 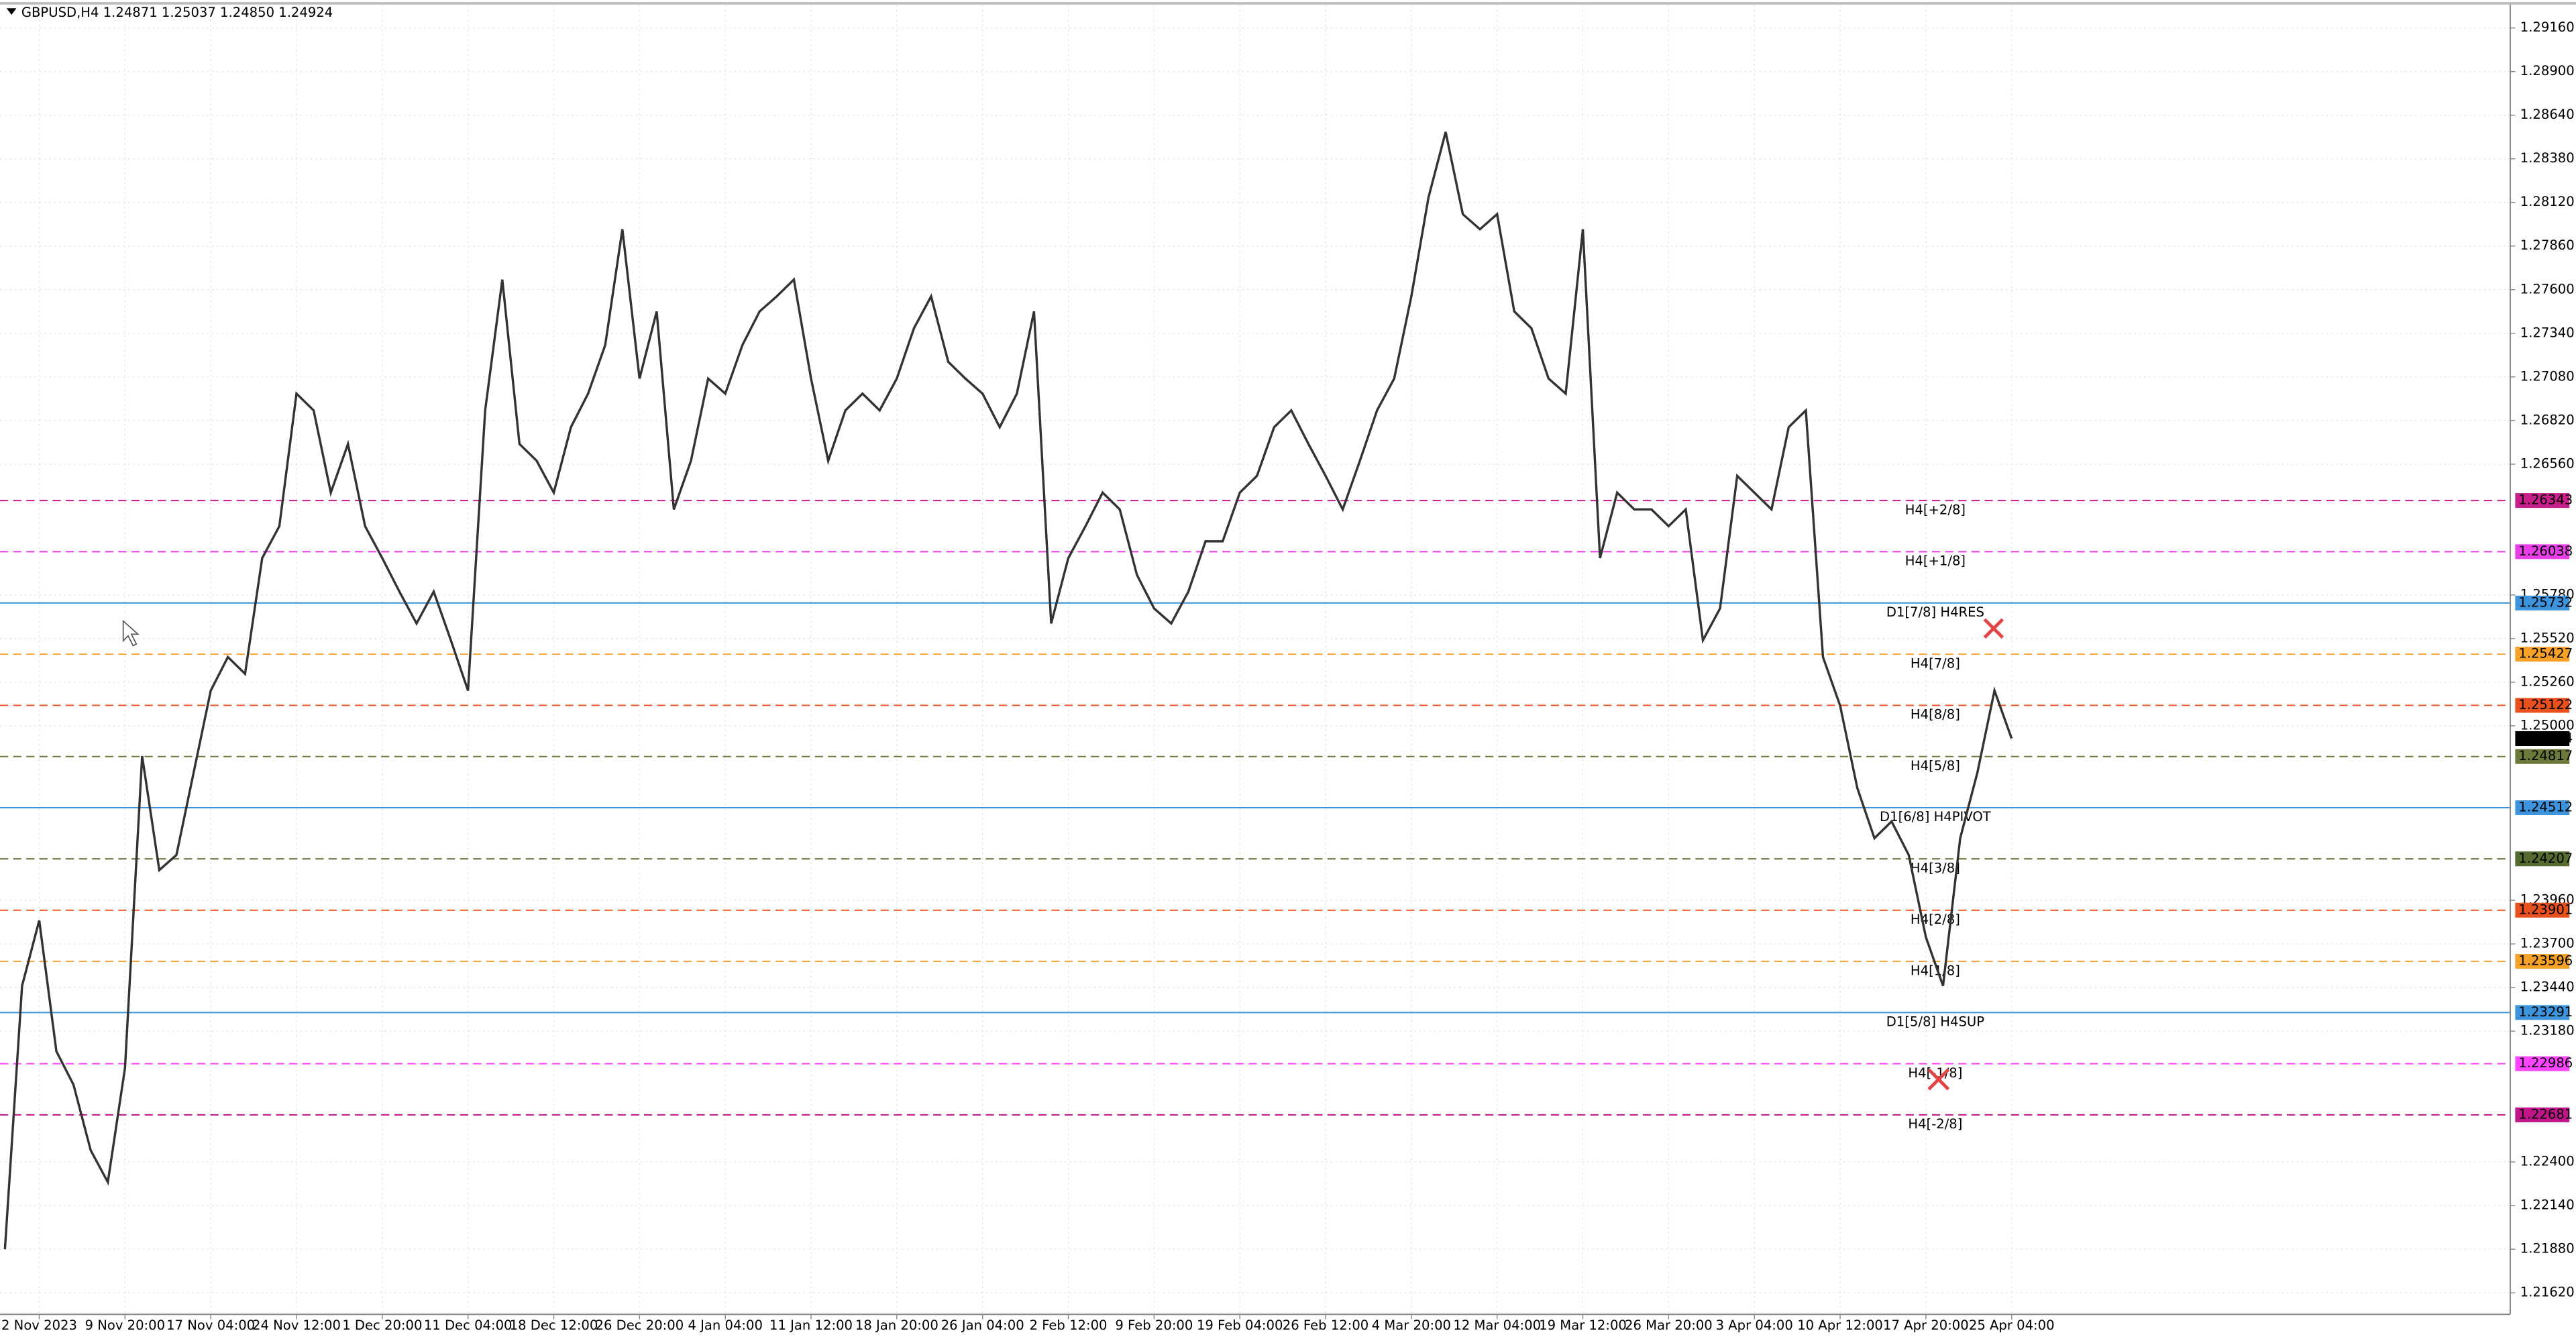 What do you see at coordinates (1993, 628) in the screenshot?
I see `marker-cross-upper` at bounding box center [1993, 628].